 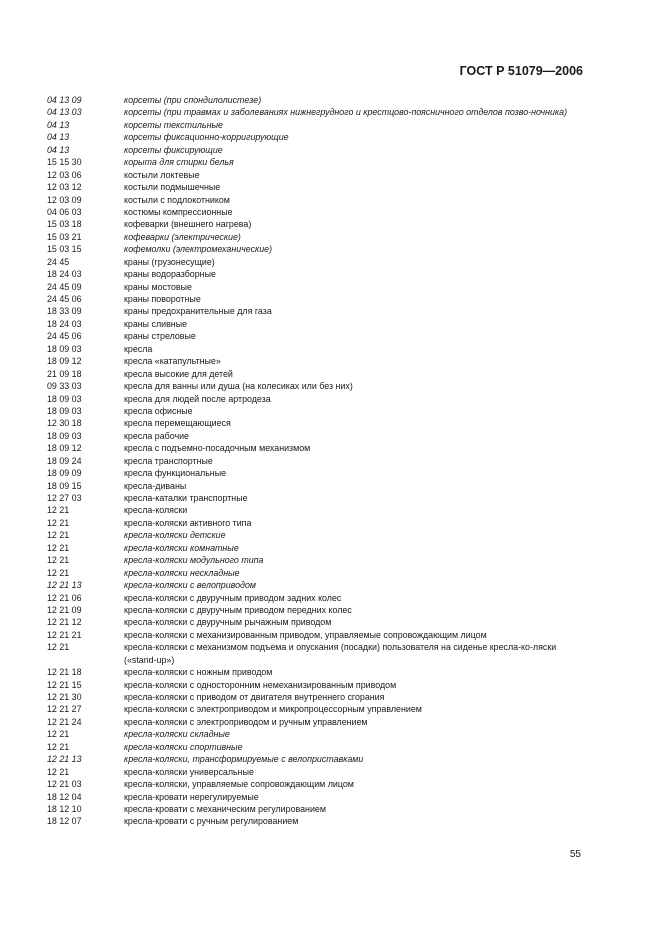 I want to click on index-entry: 15 15 30 корыта для стирки белья, so click(x=317, y=162).